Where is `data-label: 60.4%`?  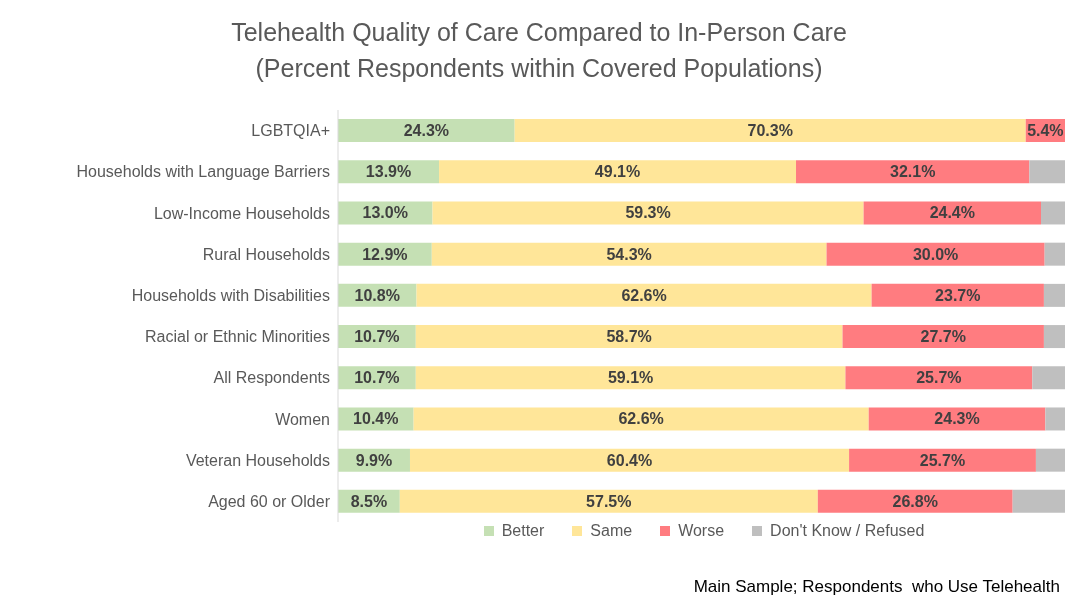 data-label: 60.4% is located at coordinates (629, 460).